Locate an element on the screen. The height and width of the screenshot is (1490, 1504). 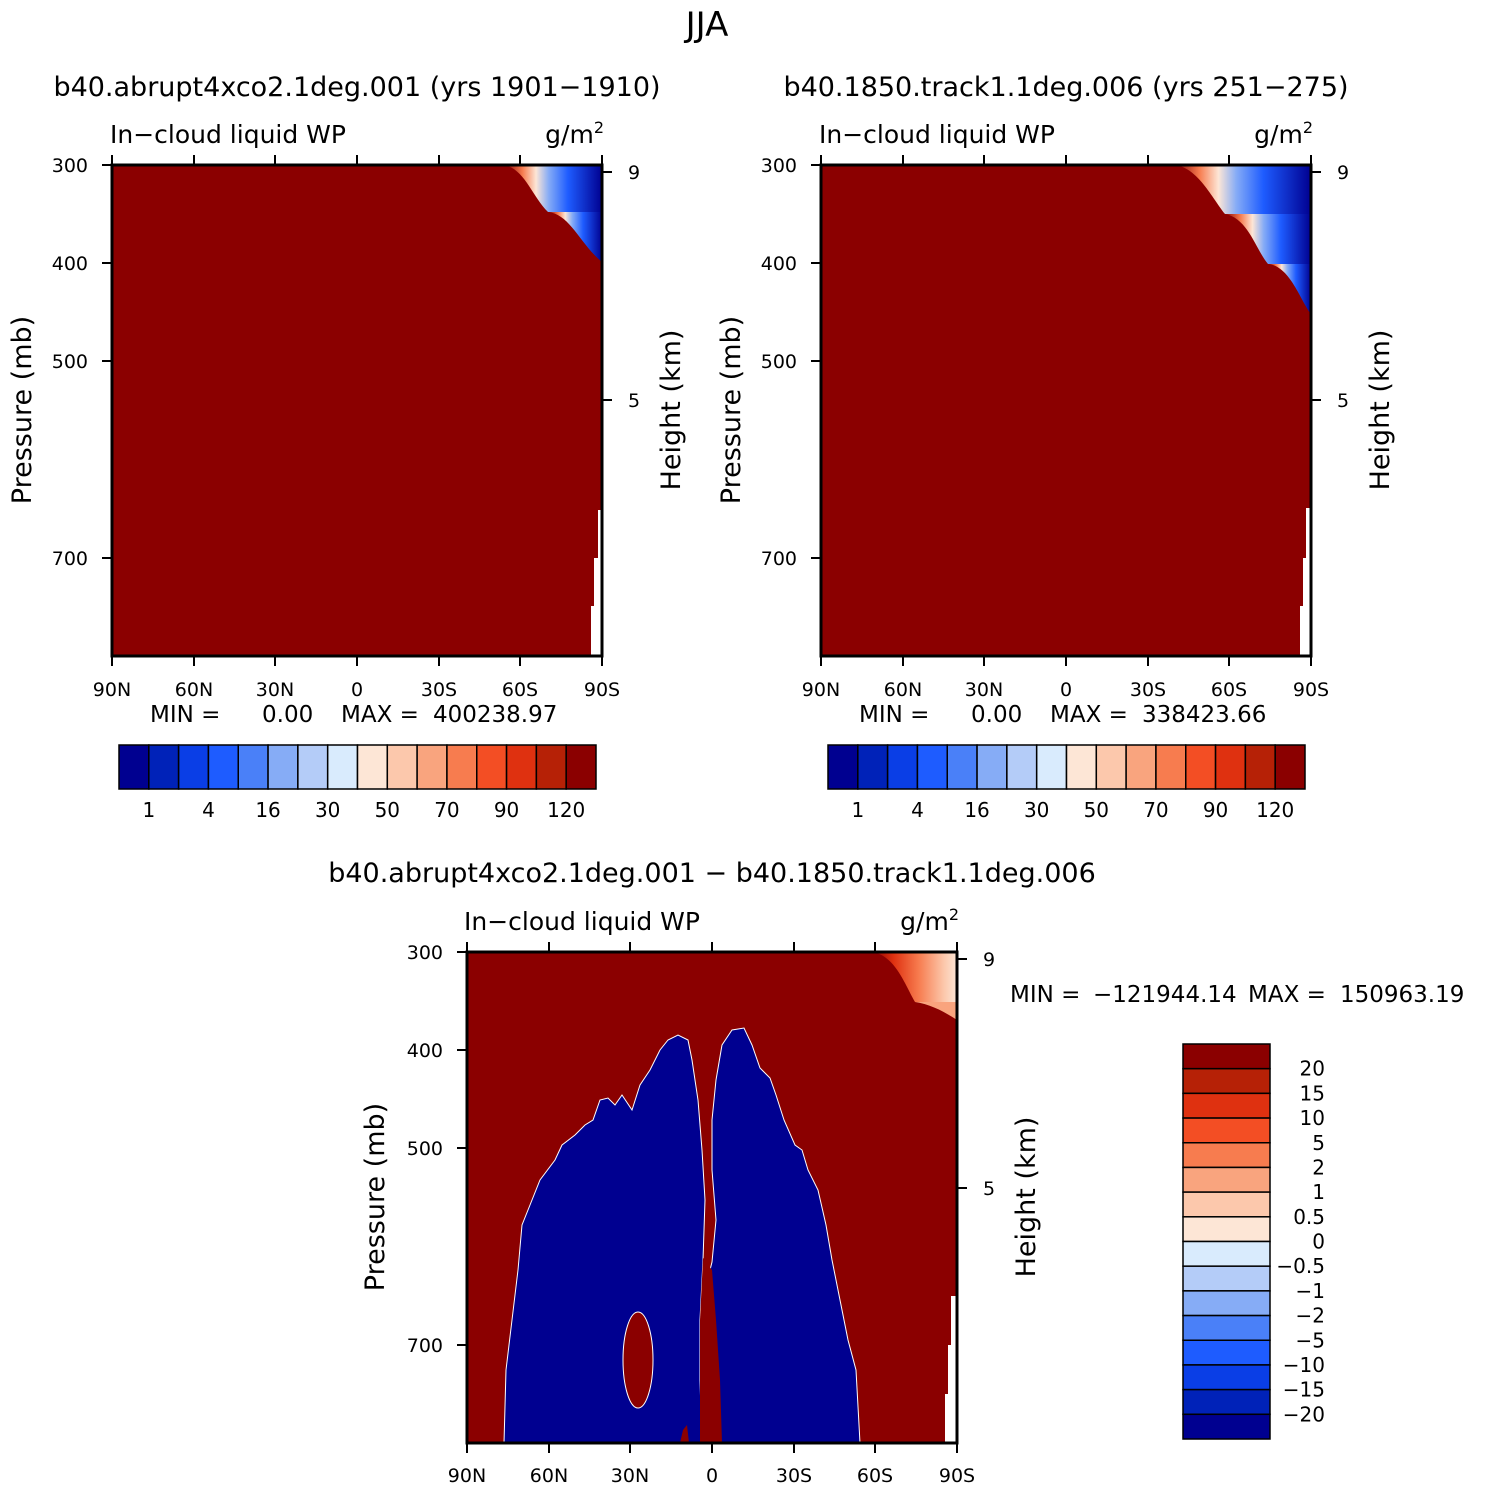
colorbar-label: −2 is located at coordinates (1310, 1316).